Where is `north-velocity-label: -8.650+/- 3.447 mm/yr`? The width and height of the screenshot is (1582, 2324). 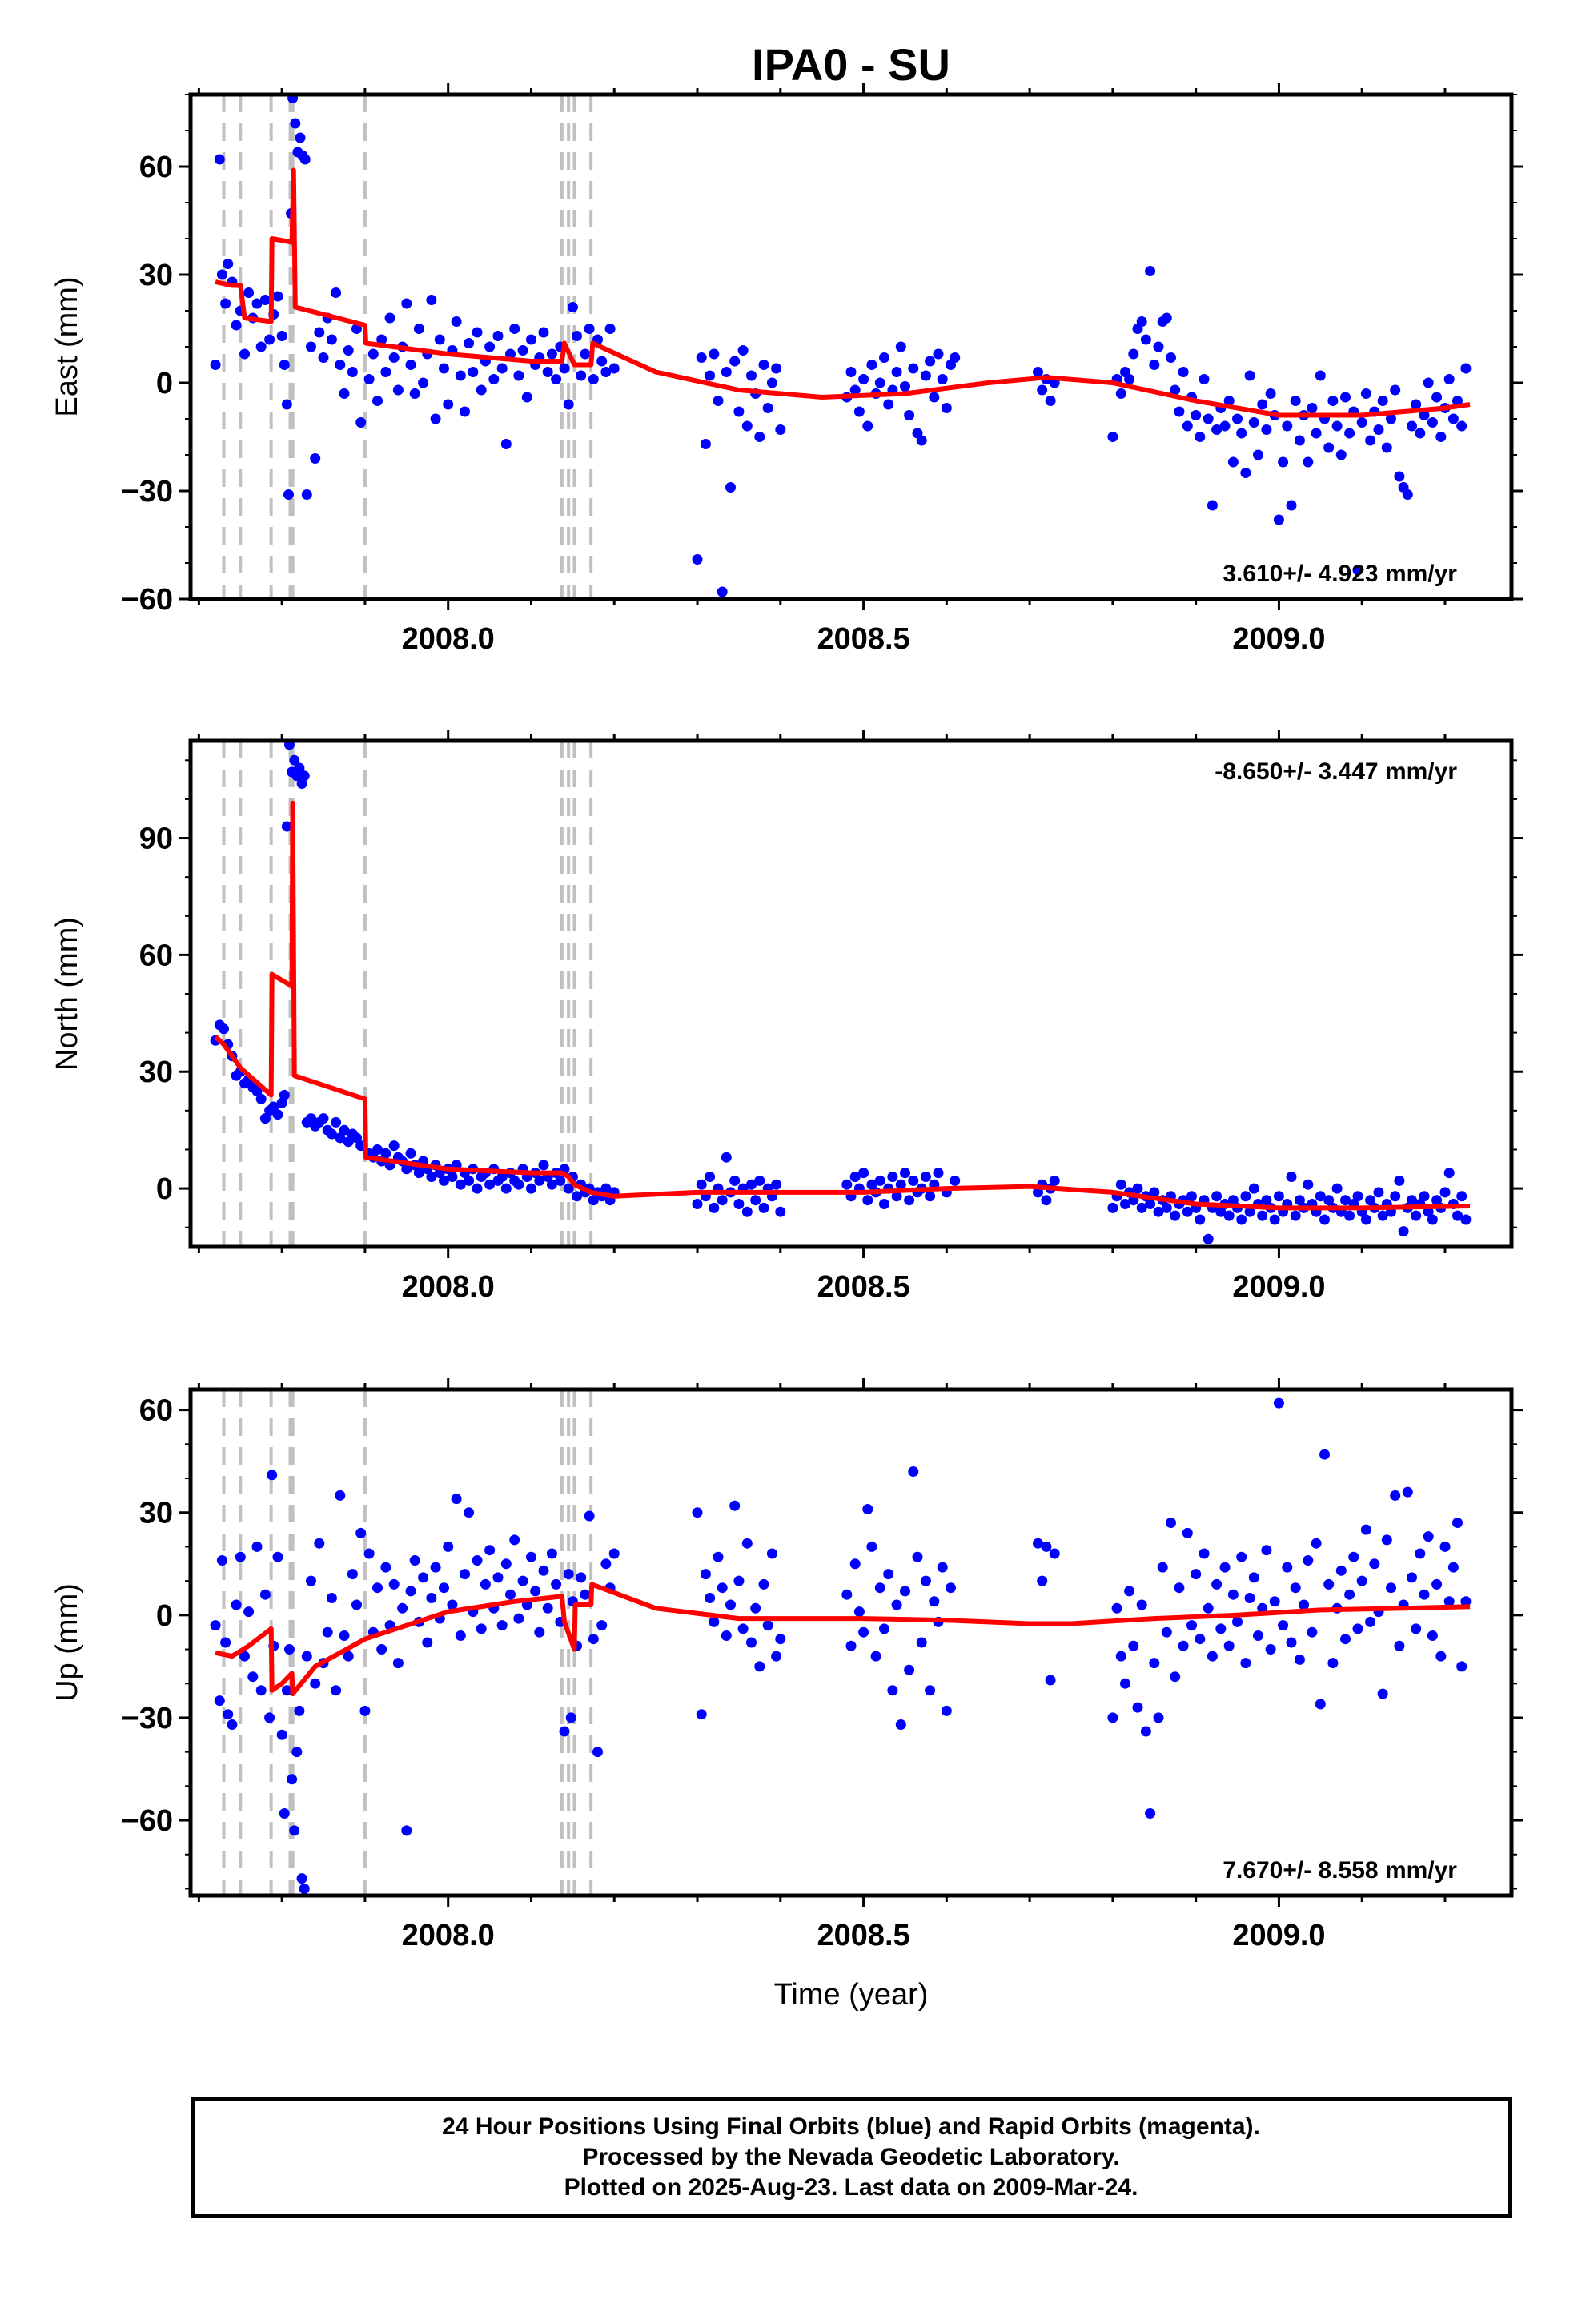
north-velocity-label: -8.650+/- 3.447 mm/yr is located at coordinates (1336, 772).